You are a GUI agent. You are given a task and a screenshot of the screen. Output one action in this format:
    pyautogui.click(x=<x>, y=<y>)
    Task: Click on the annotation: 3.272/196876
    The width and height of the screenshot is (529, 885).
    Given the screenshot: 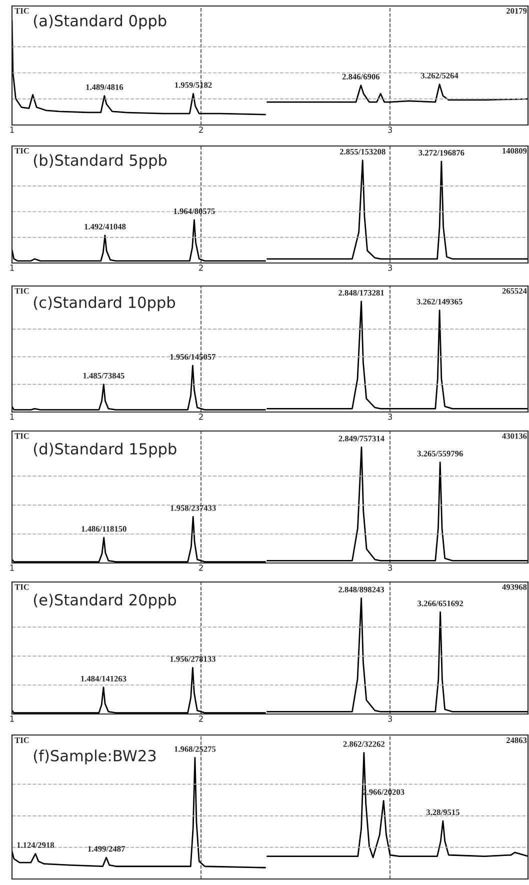 What is the action you would take?
    pyautogui.click(x=441, y=153)
    